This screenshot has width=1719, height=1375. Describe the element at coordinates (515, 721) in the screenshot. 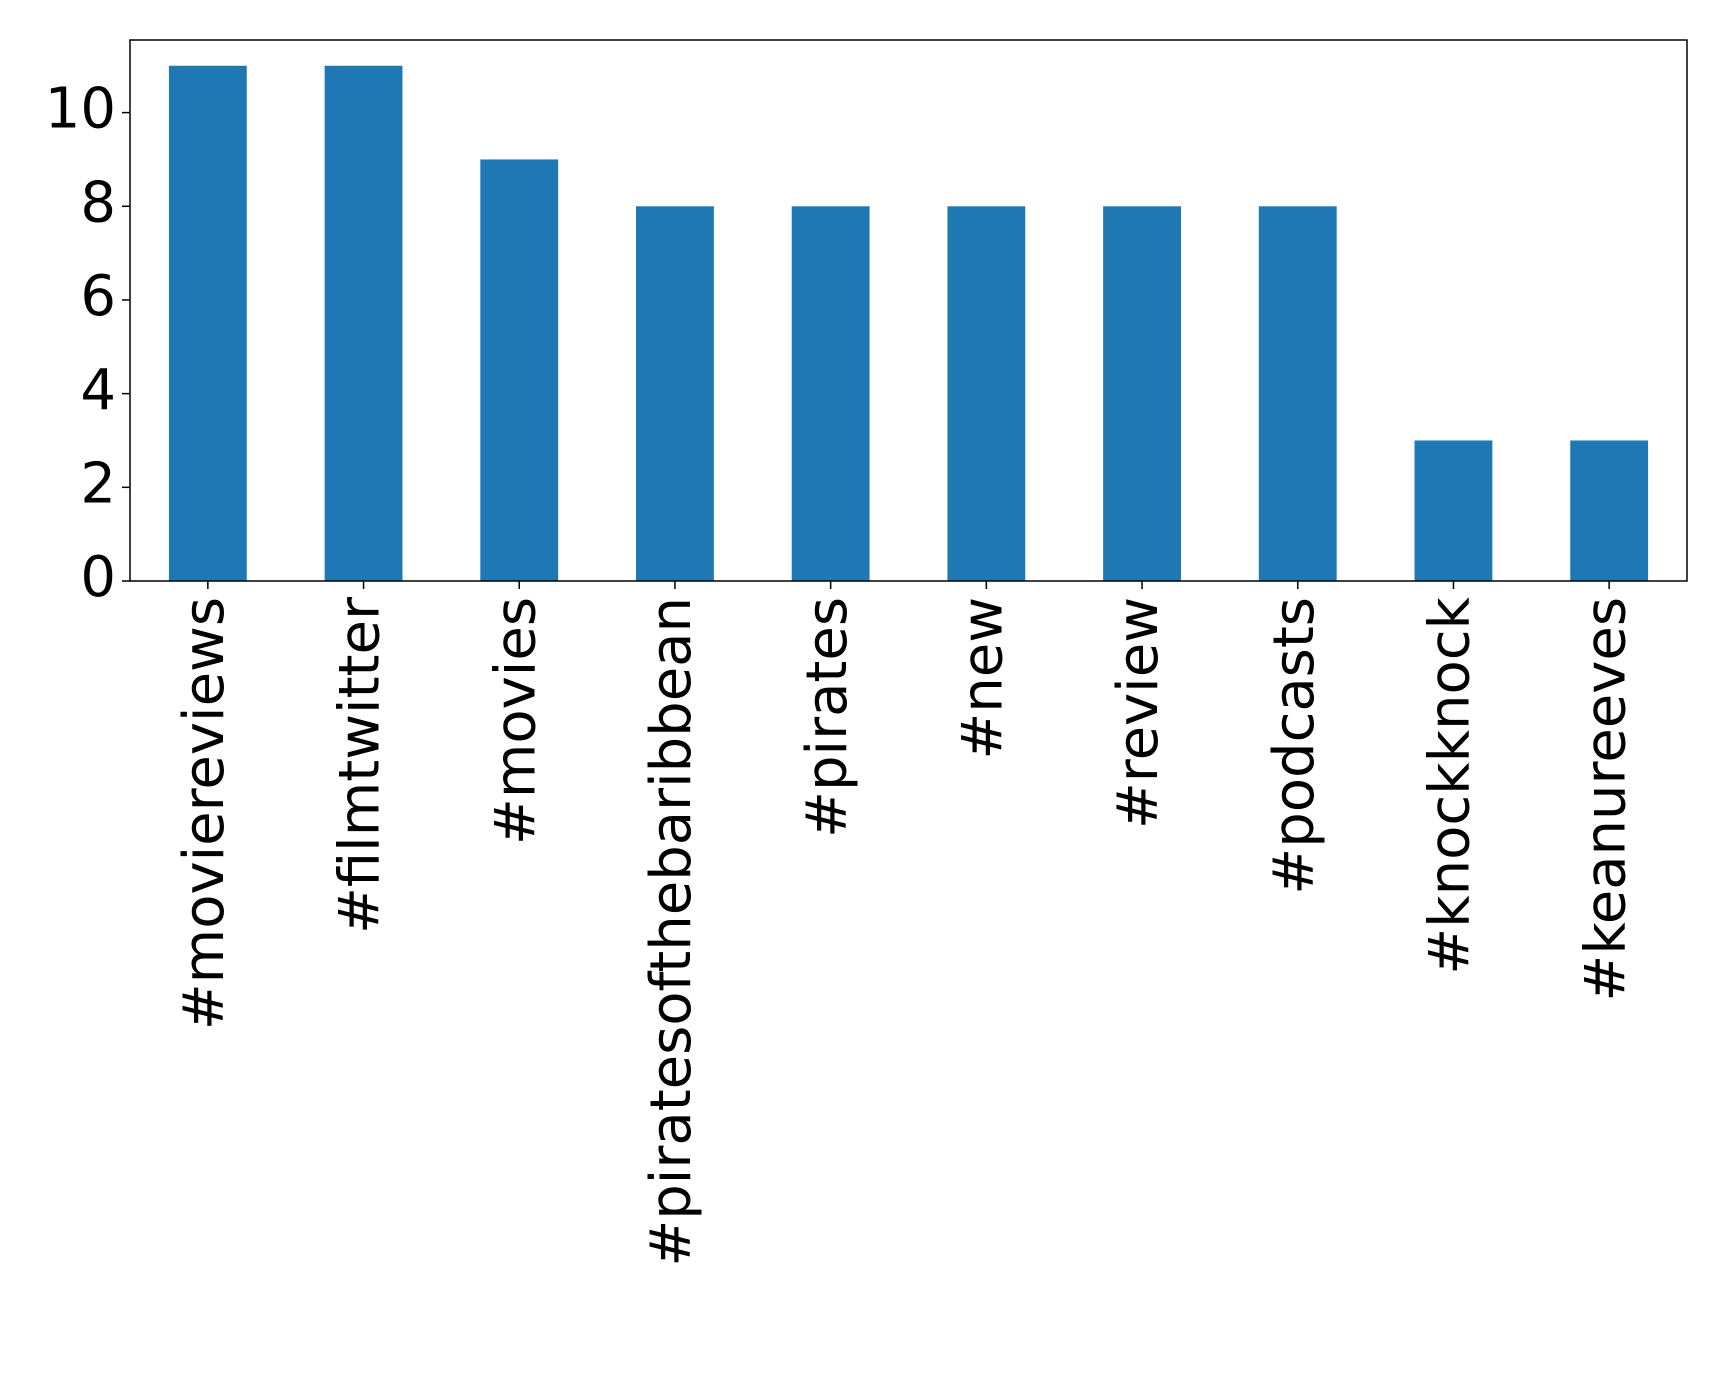

I see `x-tick-label: #movies` at that location.